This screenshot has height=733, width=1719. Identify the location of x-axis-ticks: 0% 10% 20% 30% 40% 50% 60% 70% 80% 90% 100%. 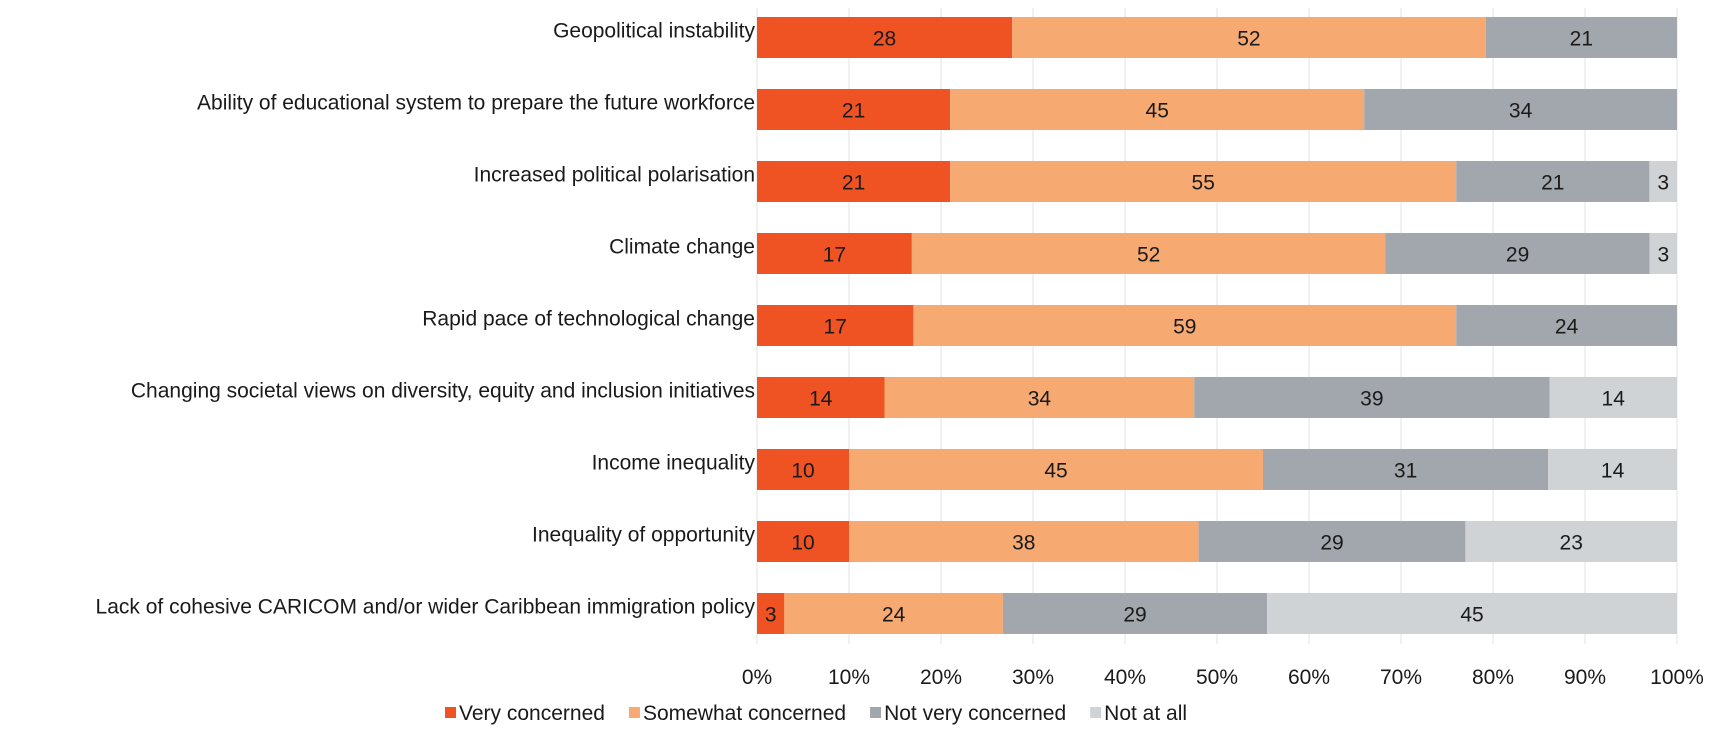
(1223, 677).